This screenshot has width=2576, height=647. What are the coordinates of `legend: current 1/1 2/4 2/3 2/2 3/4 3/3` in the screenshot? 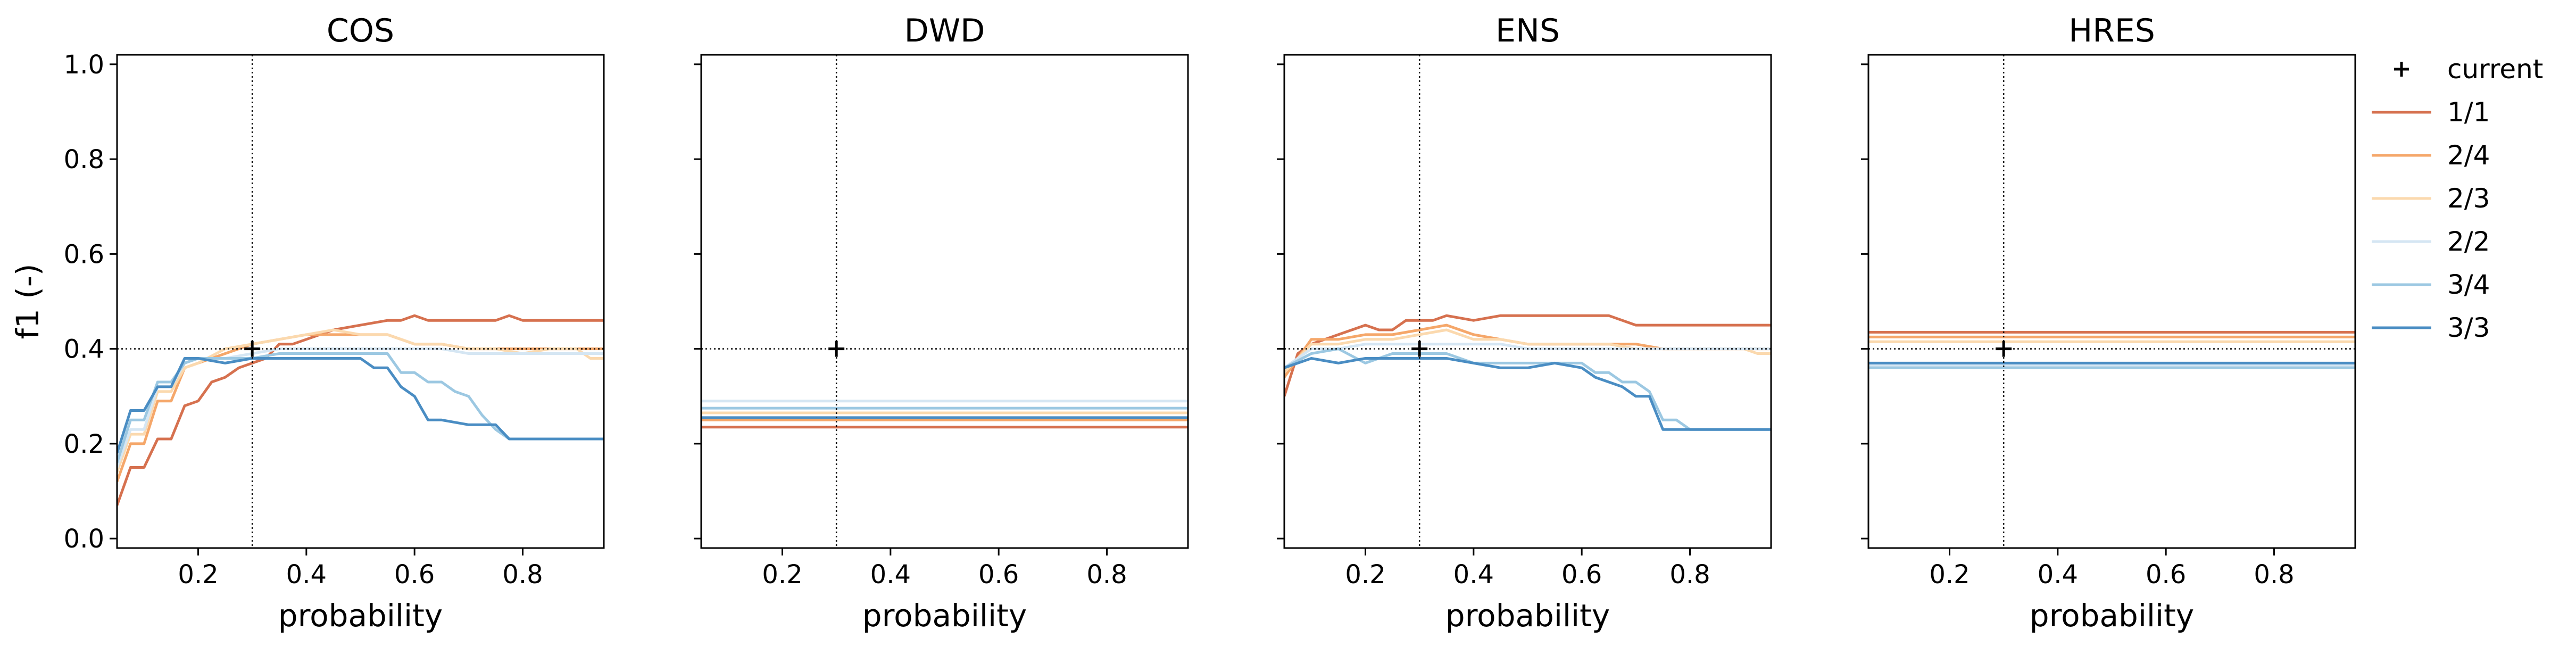 It's located at (2457, 198).